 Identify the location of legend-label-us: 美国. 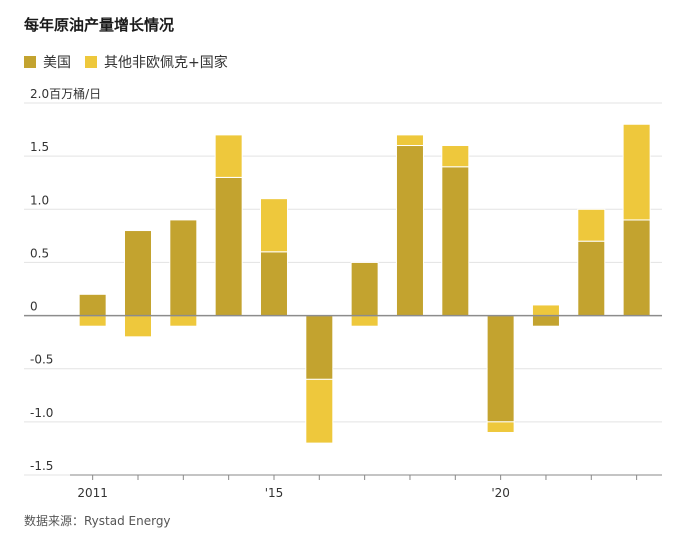
(57, 63).